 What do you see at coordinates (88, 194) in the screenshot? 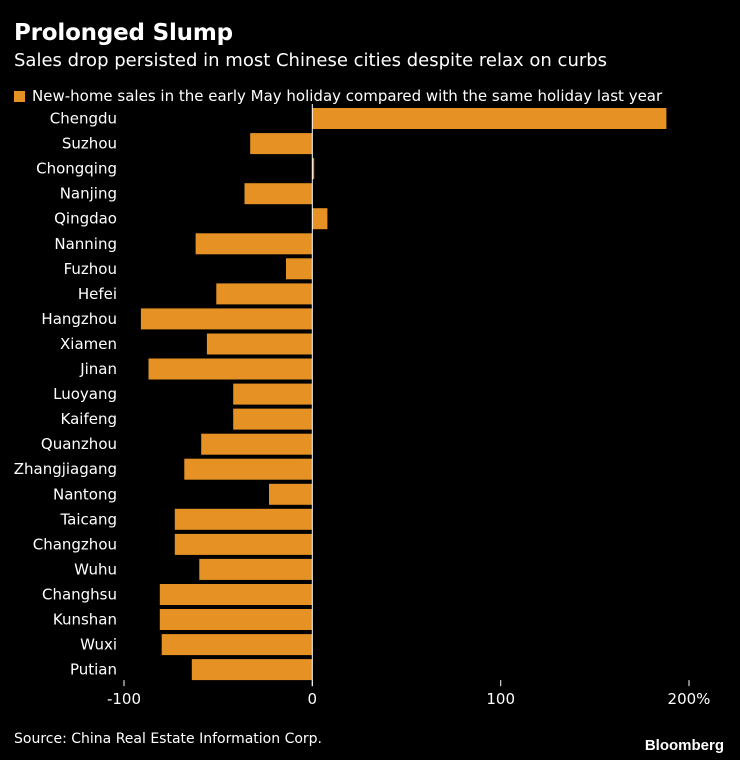
I see `category-label: Nanjing` at bounding box center [88, 194].